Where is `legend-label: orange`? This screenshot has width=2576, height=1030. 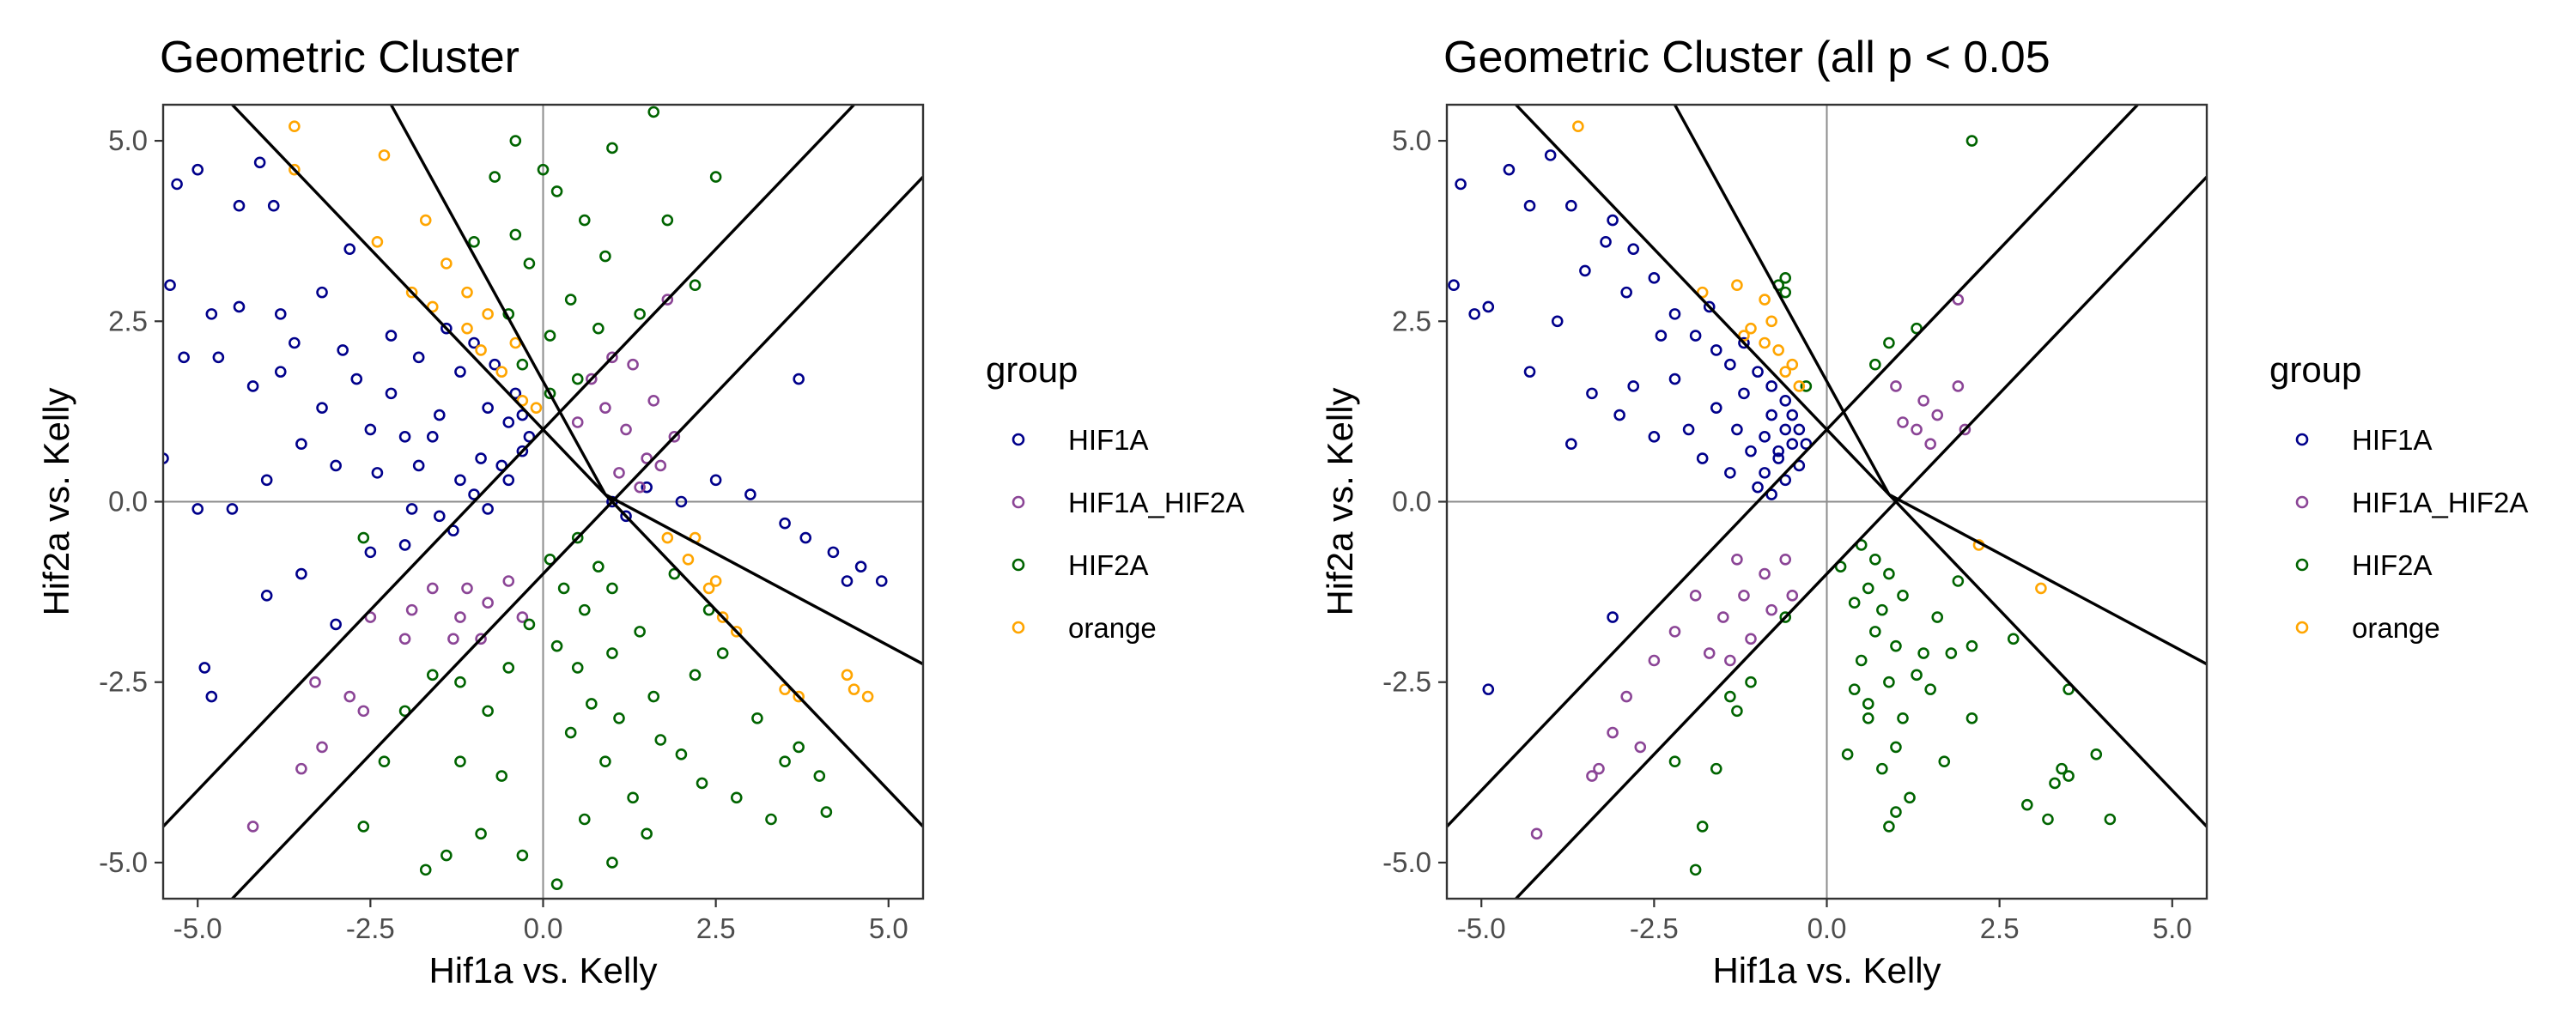
legend-label: orange is located at coordinates (2396, 628).